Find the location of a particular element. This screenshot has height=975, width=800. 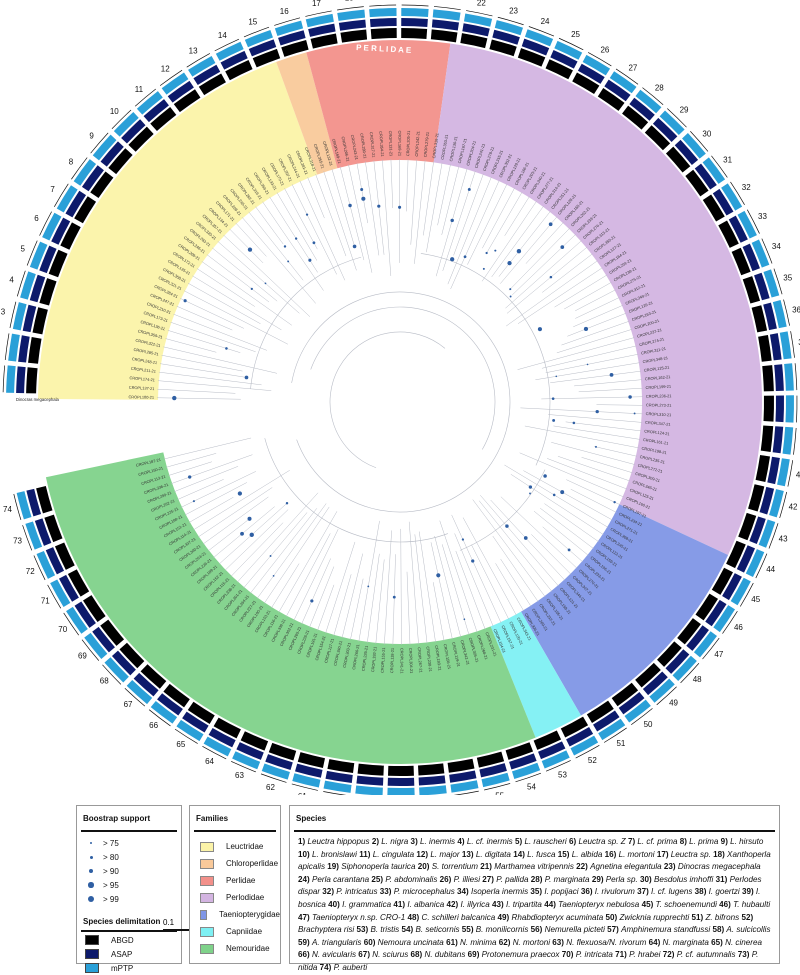

species-number: 45 is located at coordinates (646, 904).